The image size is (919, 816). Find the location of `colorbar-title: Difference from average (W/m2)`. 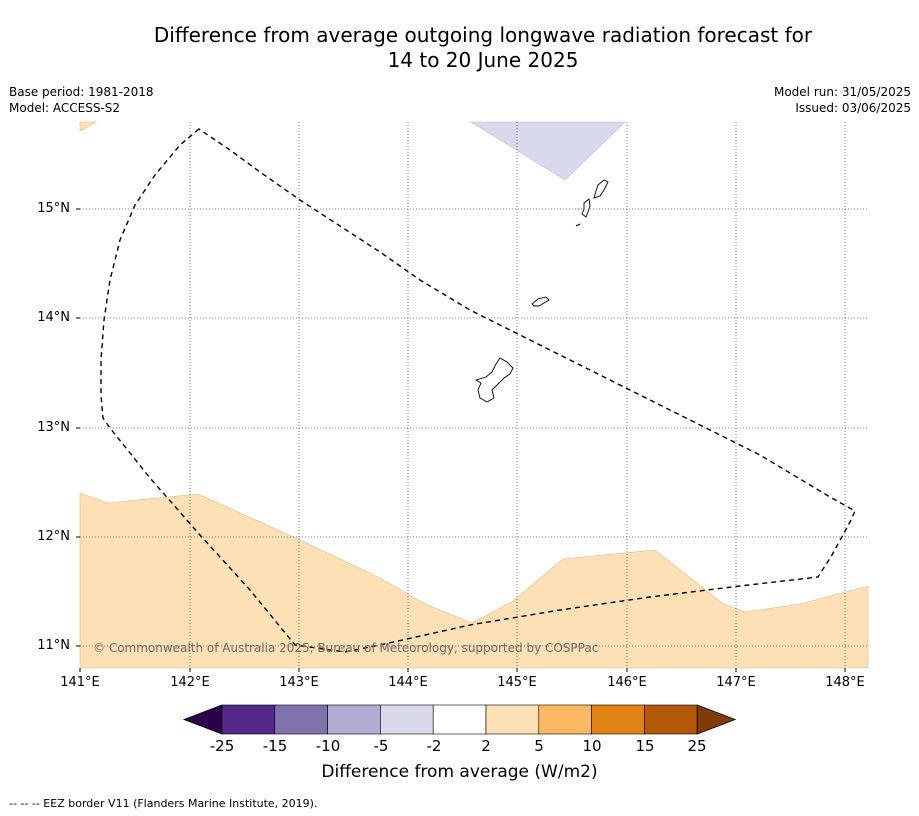

colorbar-title: Difference from average (W/m2) is located at coordinates (459, 772).